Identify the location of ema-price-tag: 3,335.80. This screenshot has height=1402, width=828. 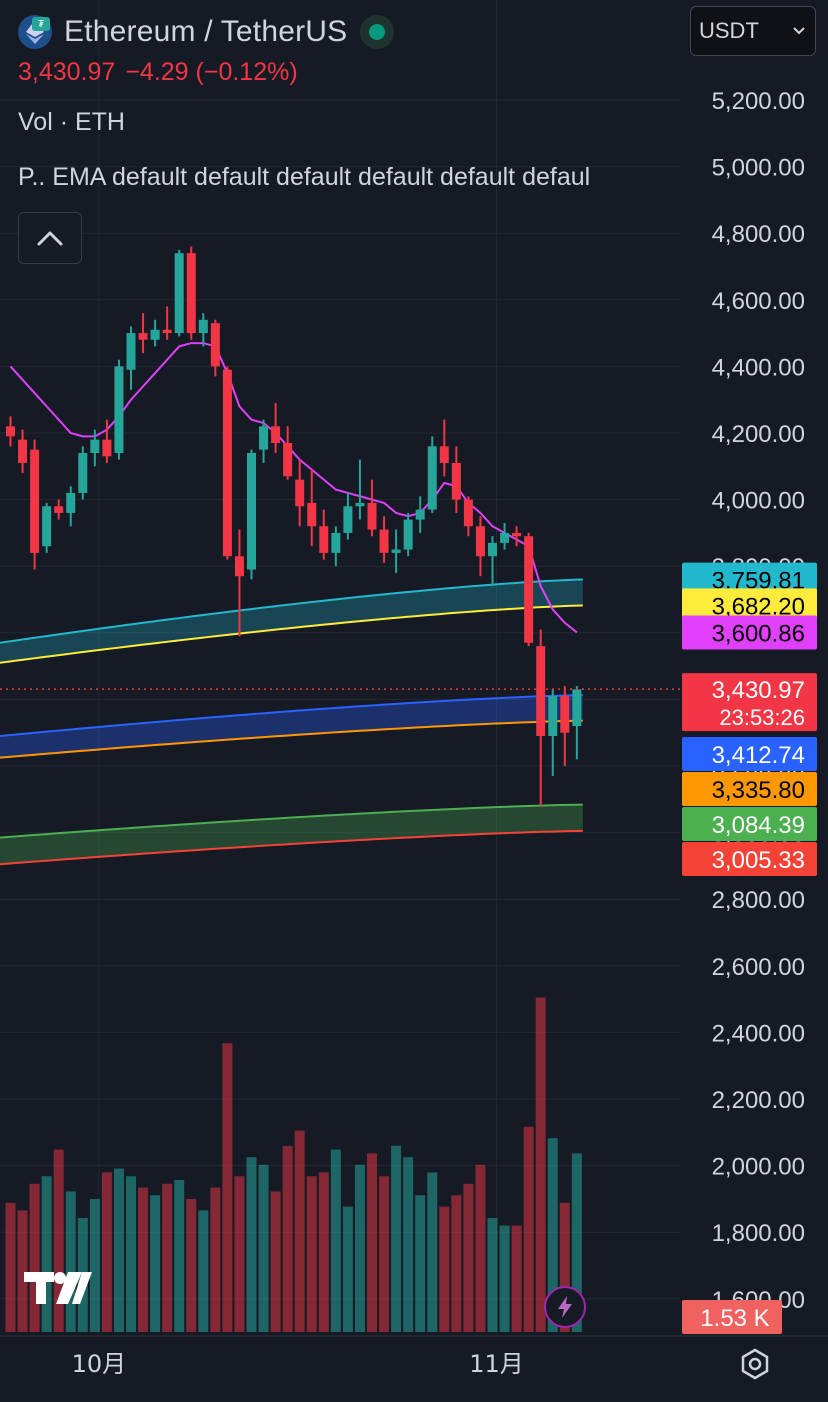
(758, 790).